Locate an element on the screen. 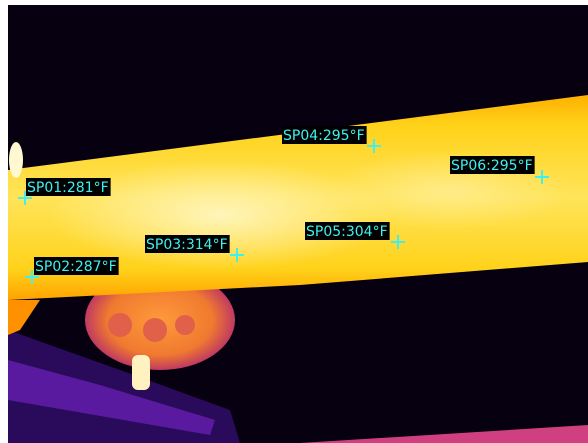 The image size is (588, 443). spot-label: SP04:295°F is located at coordinates (324, 136).